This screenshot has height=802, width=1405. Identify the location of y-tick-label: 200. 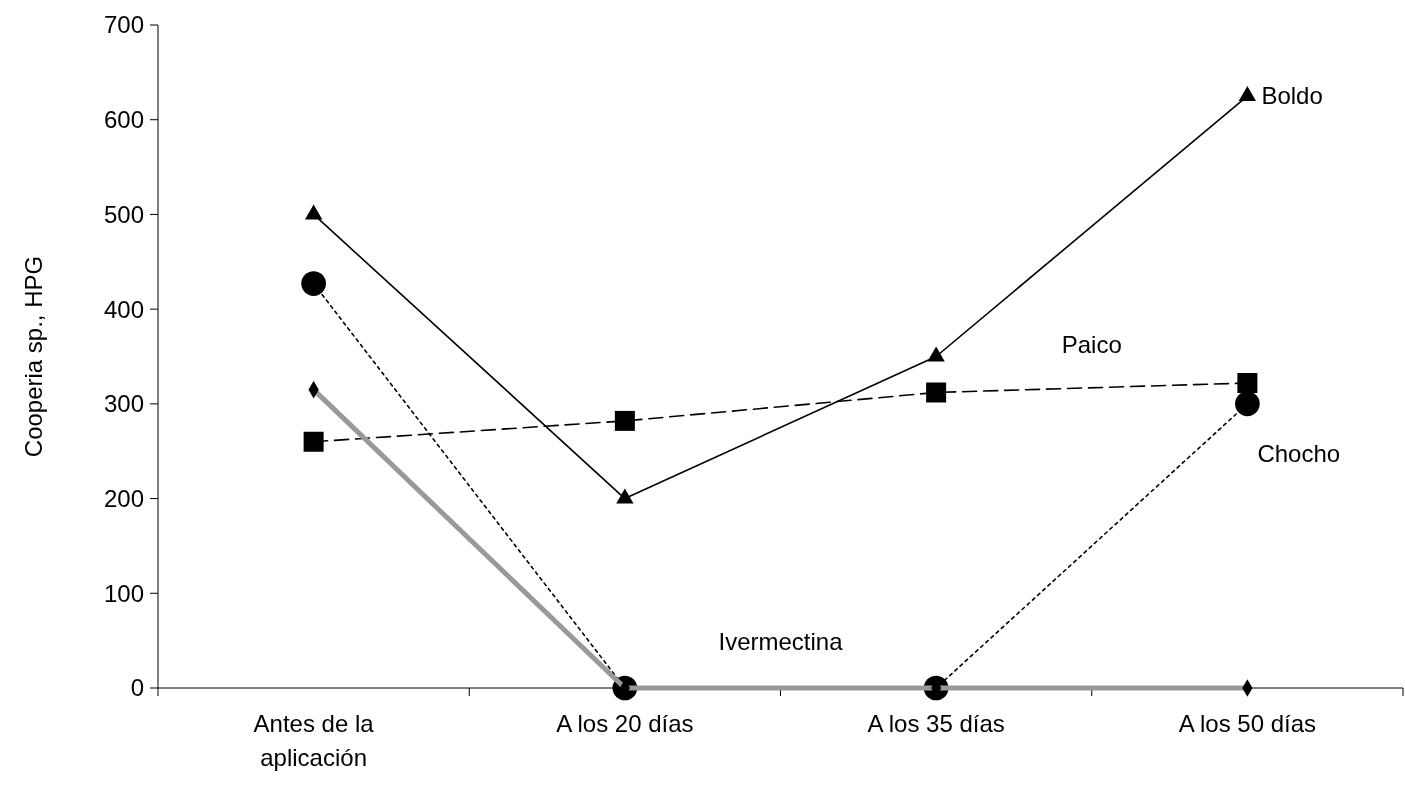
(123, 498).